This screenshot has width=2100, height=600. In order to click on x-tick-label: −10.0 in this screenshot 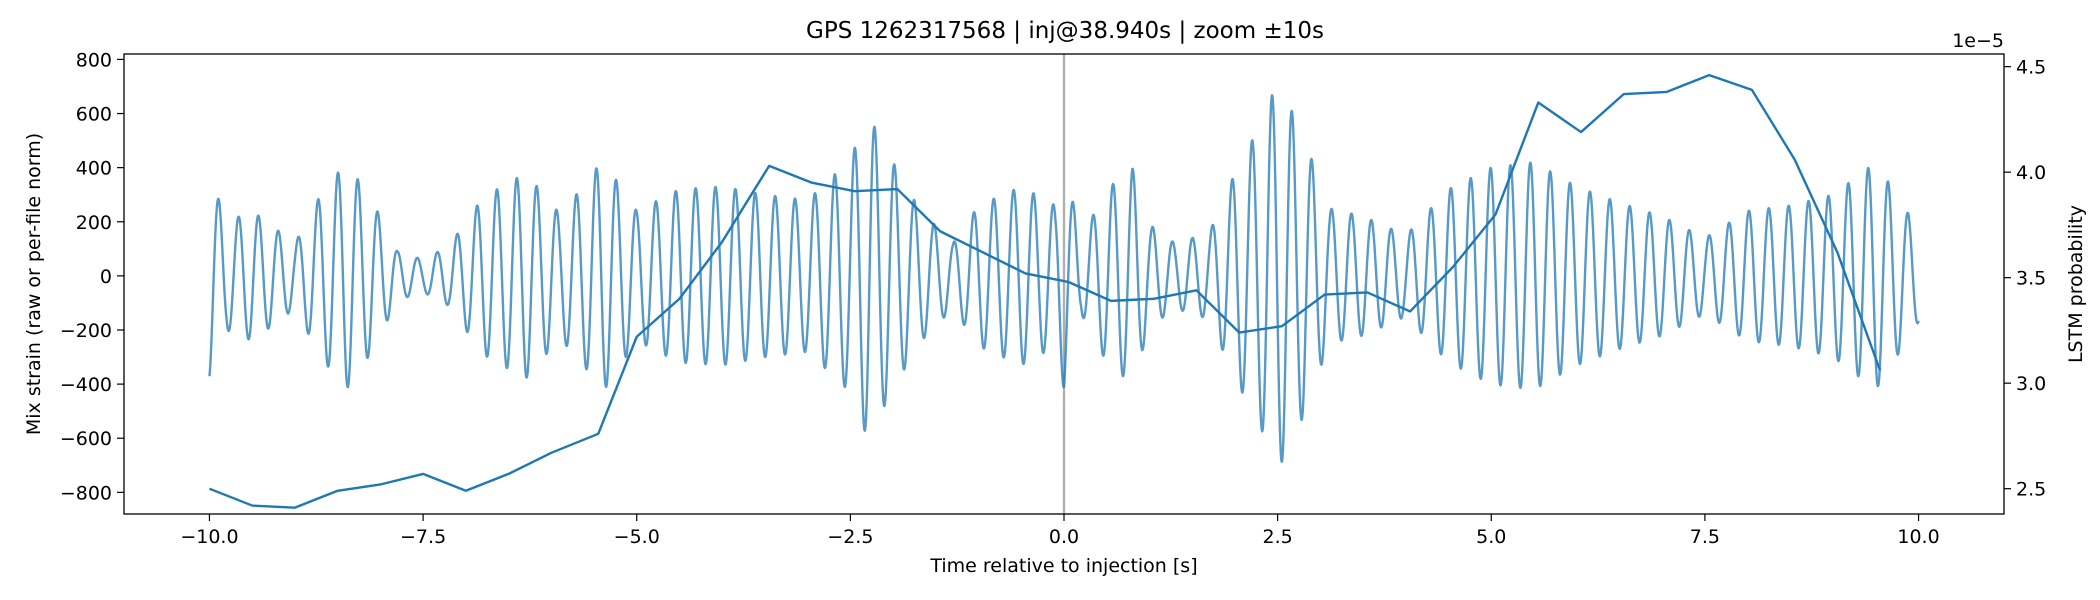, I will do `click(209, 537)`.